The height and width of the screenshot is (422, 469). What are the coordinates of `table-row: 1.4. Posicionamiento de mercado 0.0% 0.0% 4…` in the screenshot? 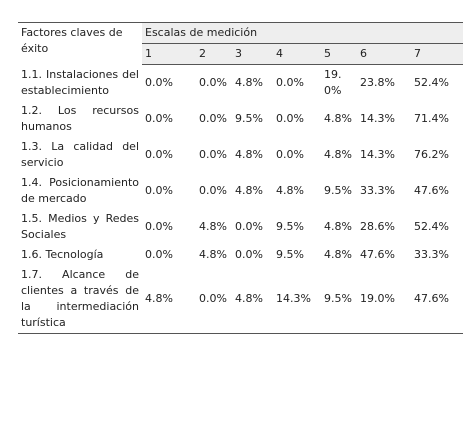 It's located at (240, 191).